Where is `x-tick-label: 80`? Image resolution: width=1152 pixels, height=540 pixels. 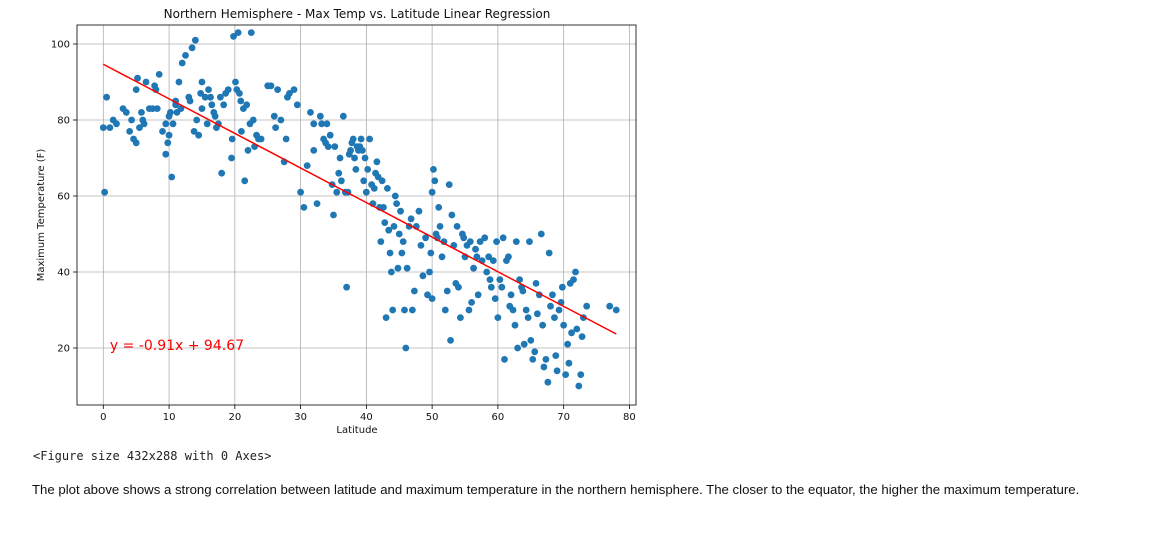 x-tick-label: 80 is located at coordinates (629, 417).